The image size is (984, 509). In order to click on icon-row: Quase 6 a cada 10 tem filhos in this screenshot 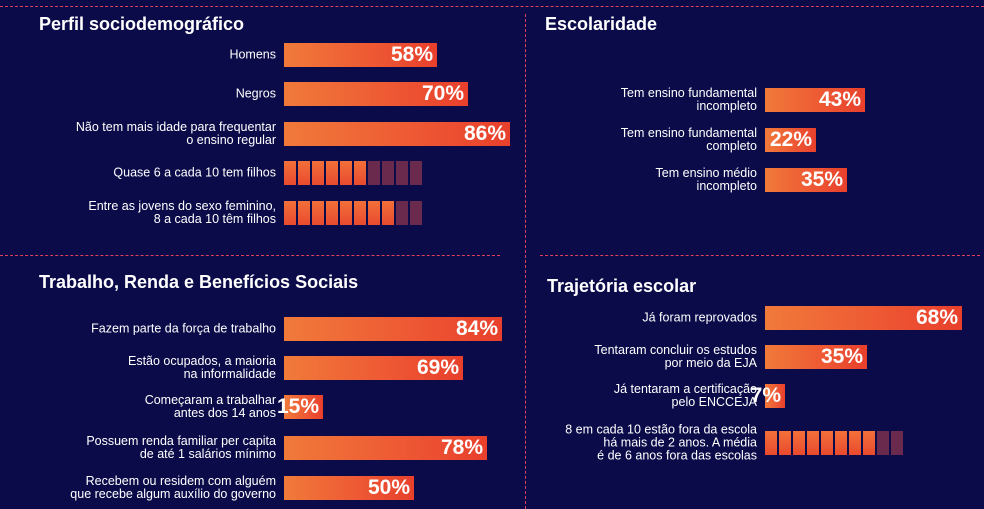, I will do `click(492, 173)`.